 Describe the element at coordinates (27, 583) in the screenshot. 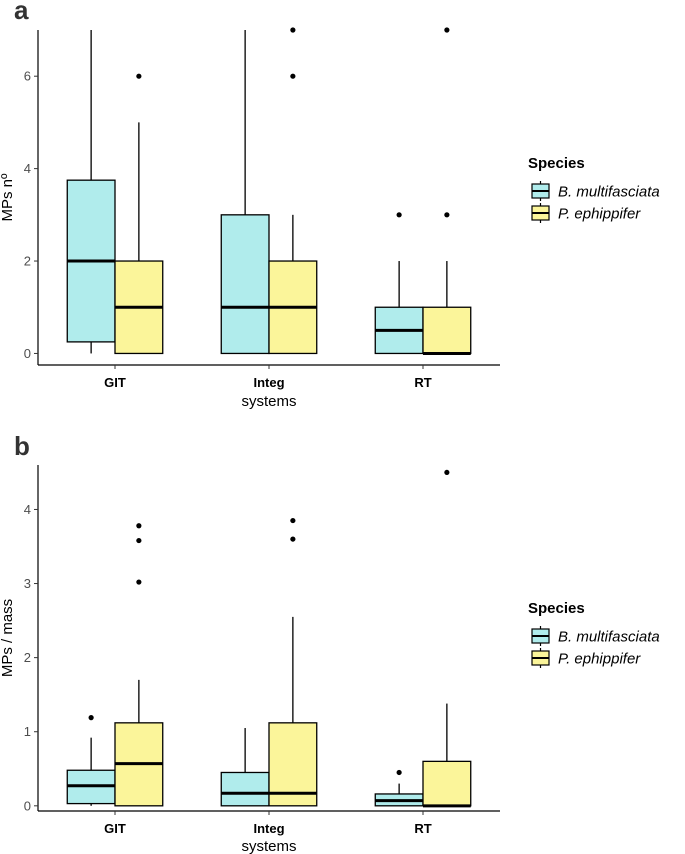

I see `y-tick-label: 3` at that location.